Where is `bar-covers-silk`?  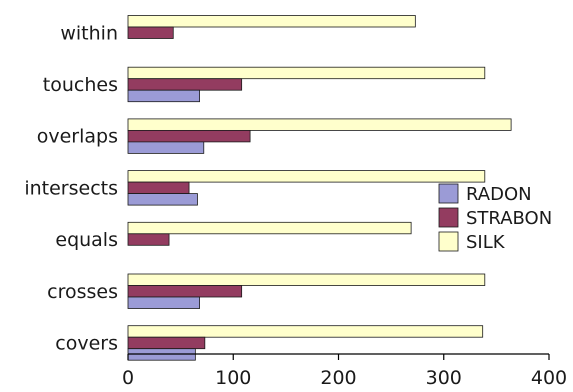 bar-covers-silk is located at coordinates (305, 331).